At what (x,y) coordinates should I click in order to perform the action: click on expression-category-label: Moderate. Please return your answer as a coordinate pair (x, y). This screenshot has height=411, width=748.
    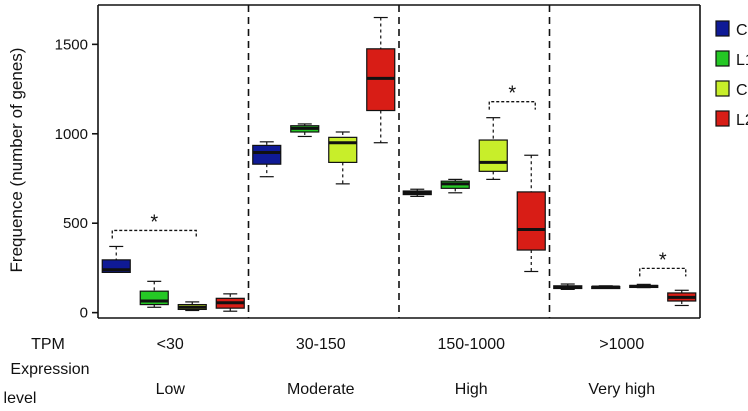
    Looking at the image, I should click on (321, 389).